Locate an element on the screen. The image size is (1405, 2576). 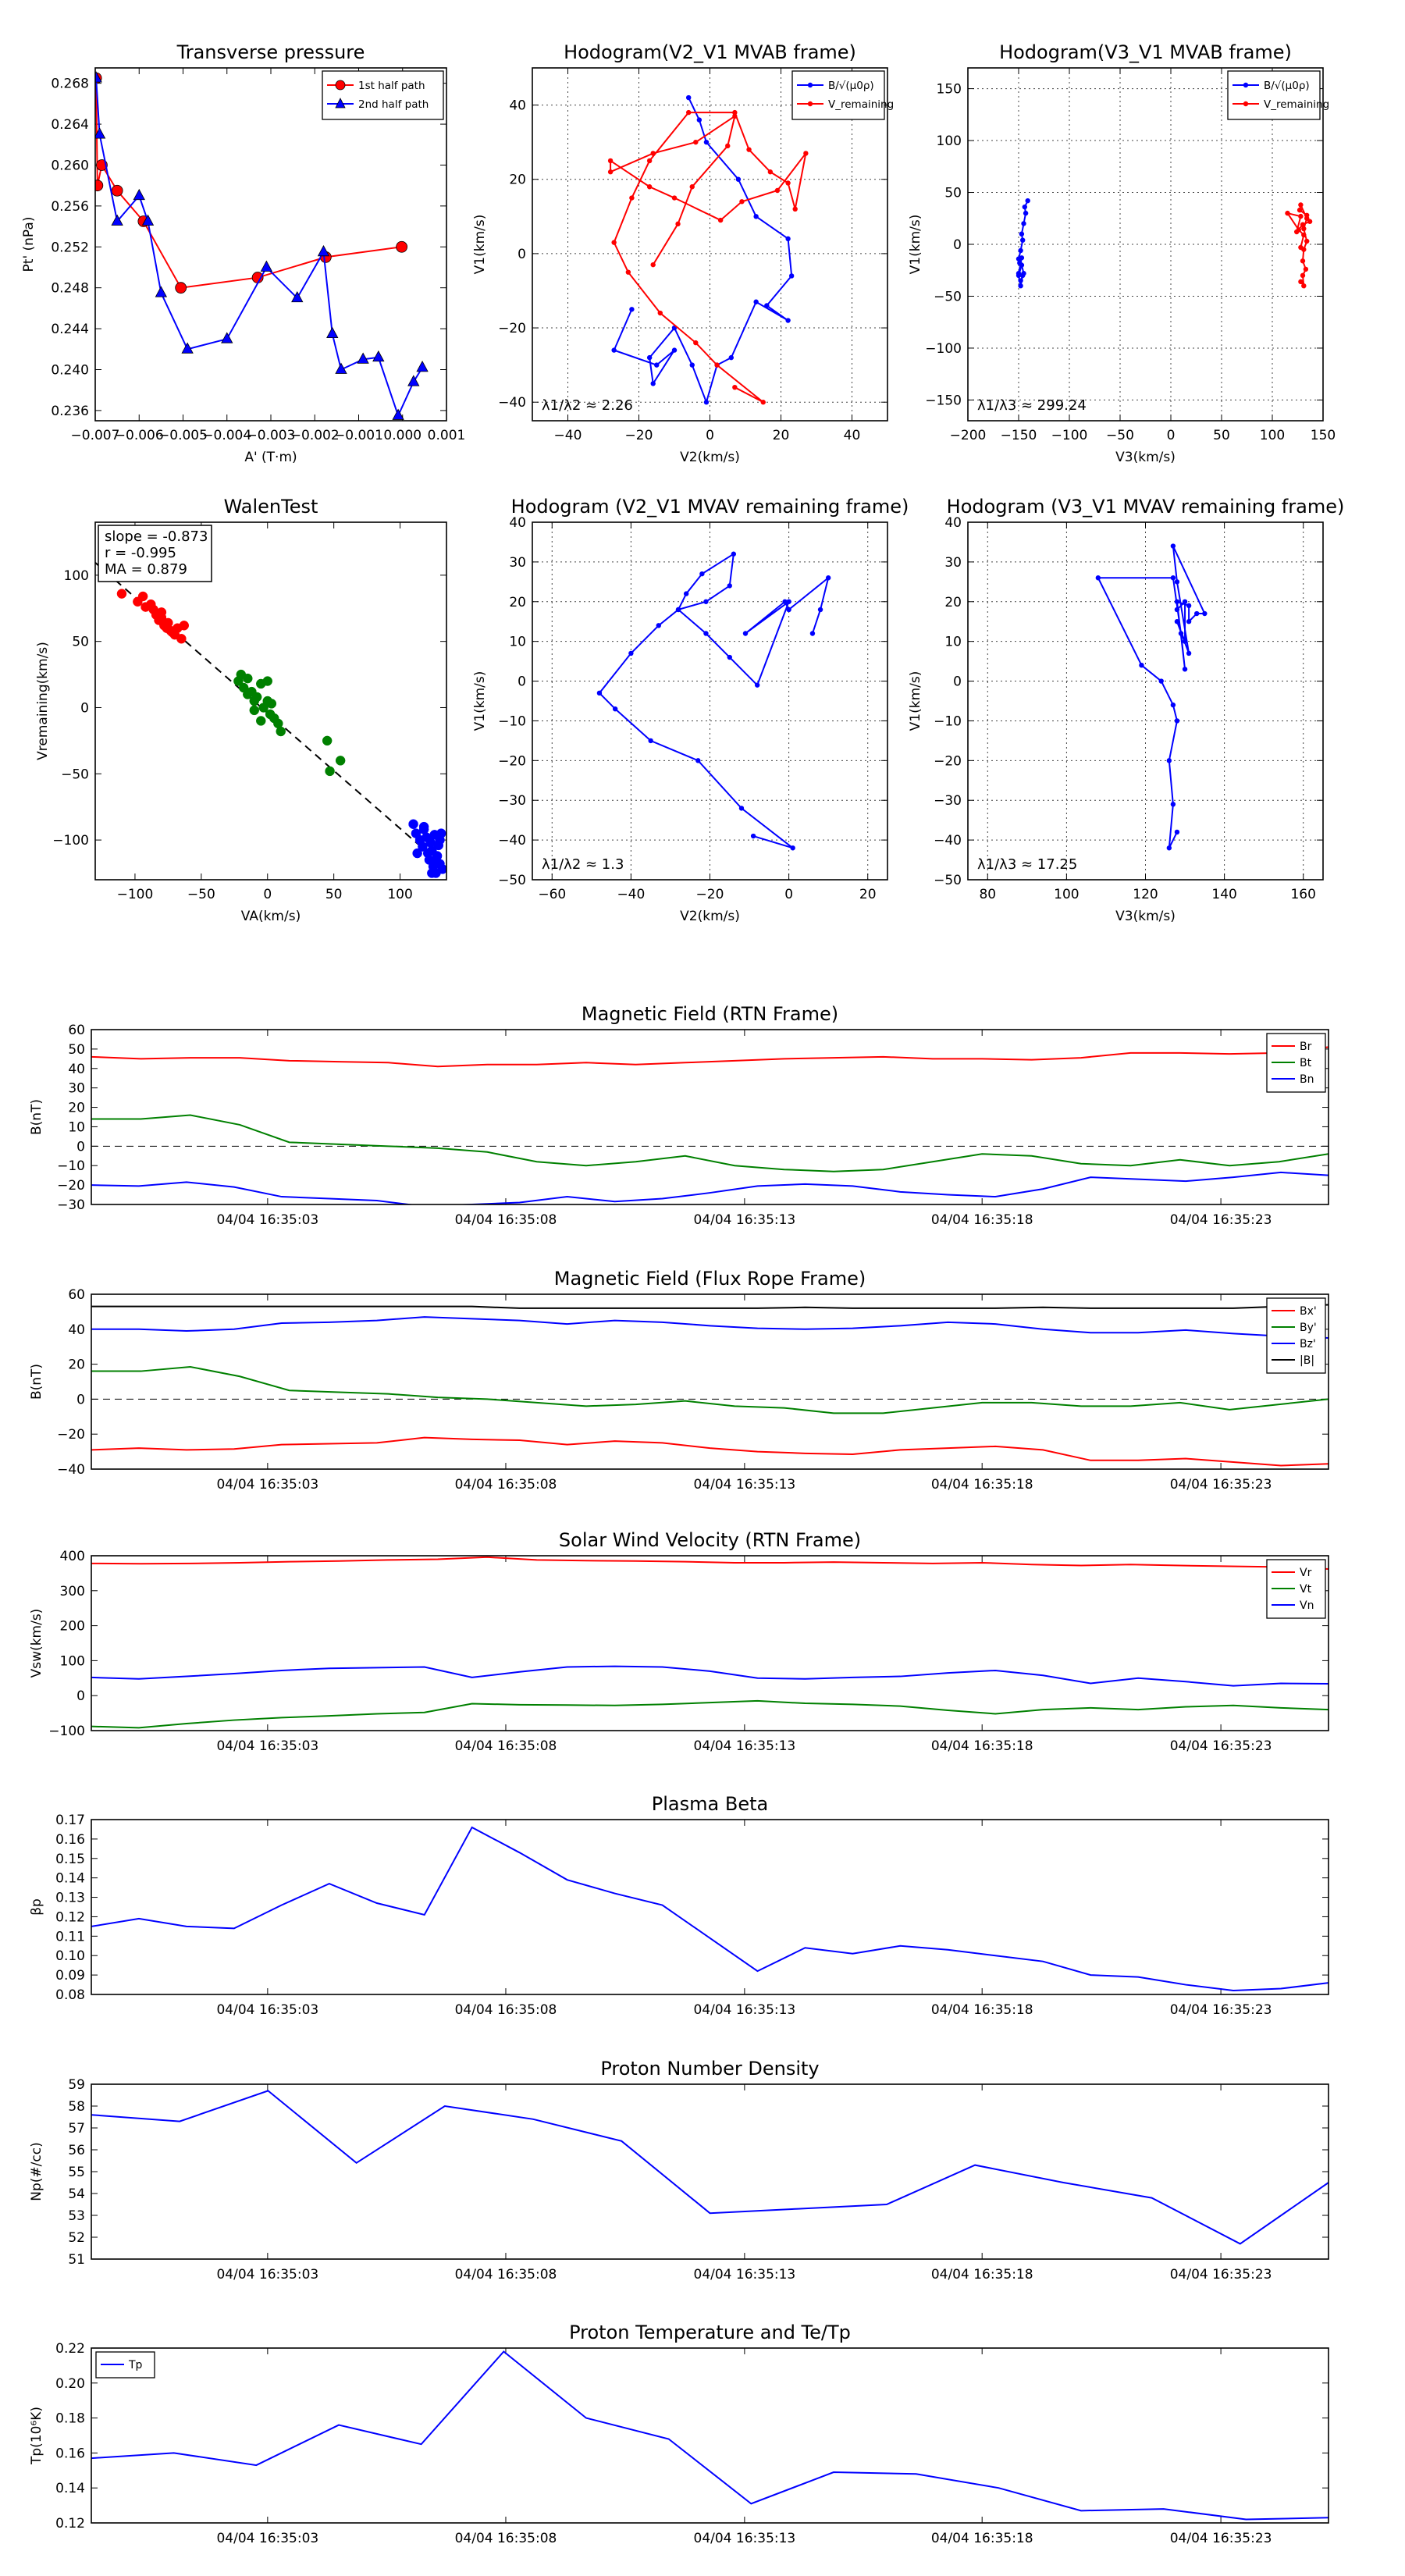
y-tick-label: 0.15 is located at coordinates (70, 1859).